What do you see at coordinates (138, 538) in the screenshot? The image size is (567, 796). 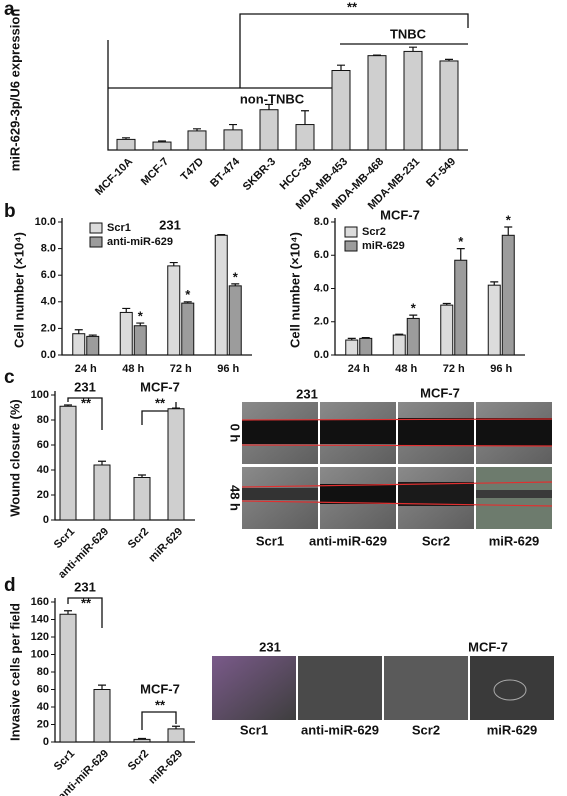 I see `x-tick-label: Scr2` at bounding box center [138, 538].